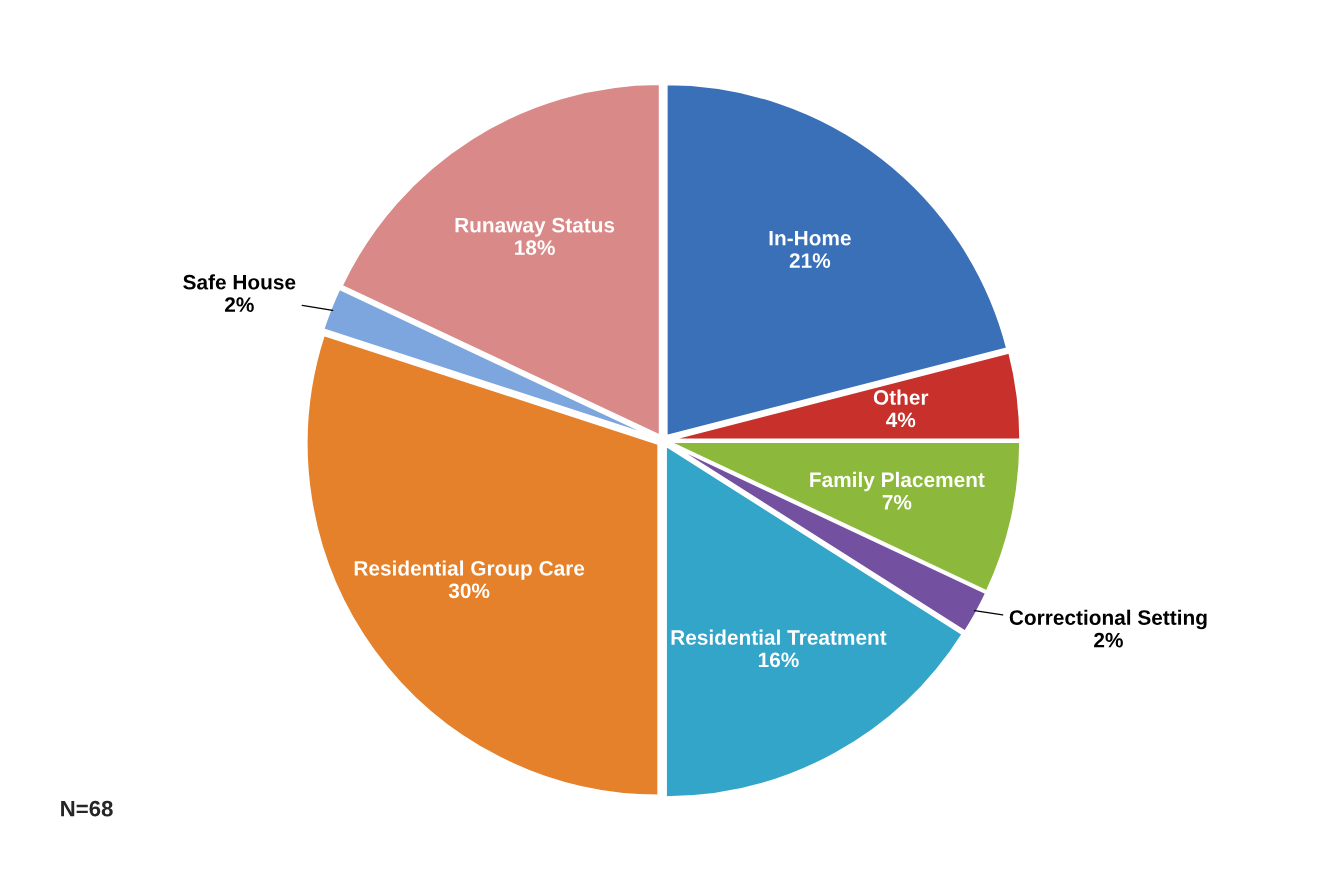  What do you see at coordinates (469, 591) in the screenshot?
I see `data-label: 30%` at bounding box center [469, 591].